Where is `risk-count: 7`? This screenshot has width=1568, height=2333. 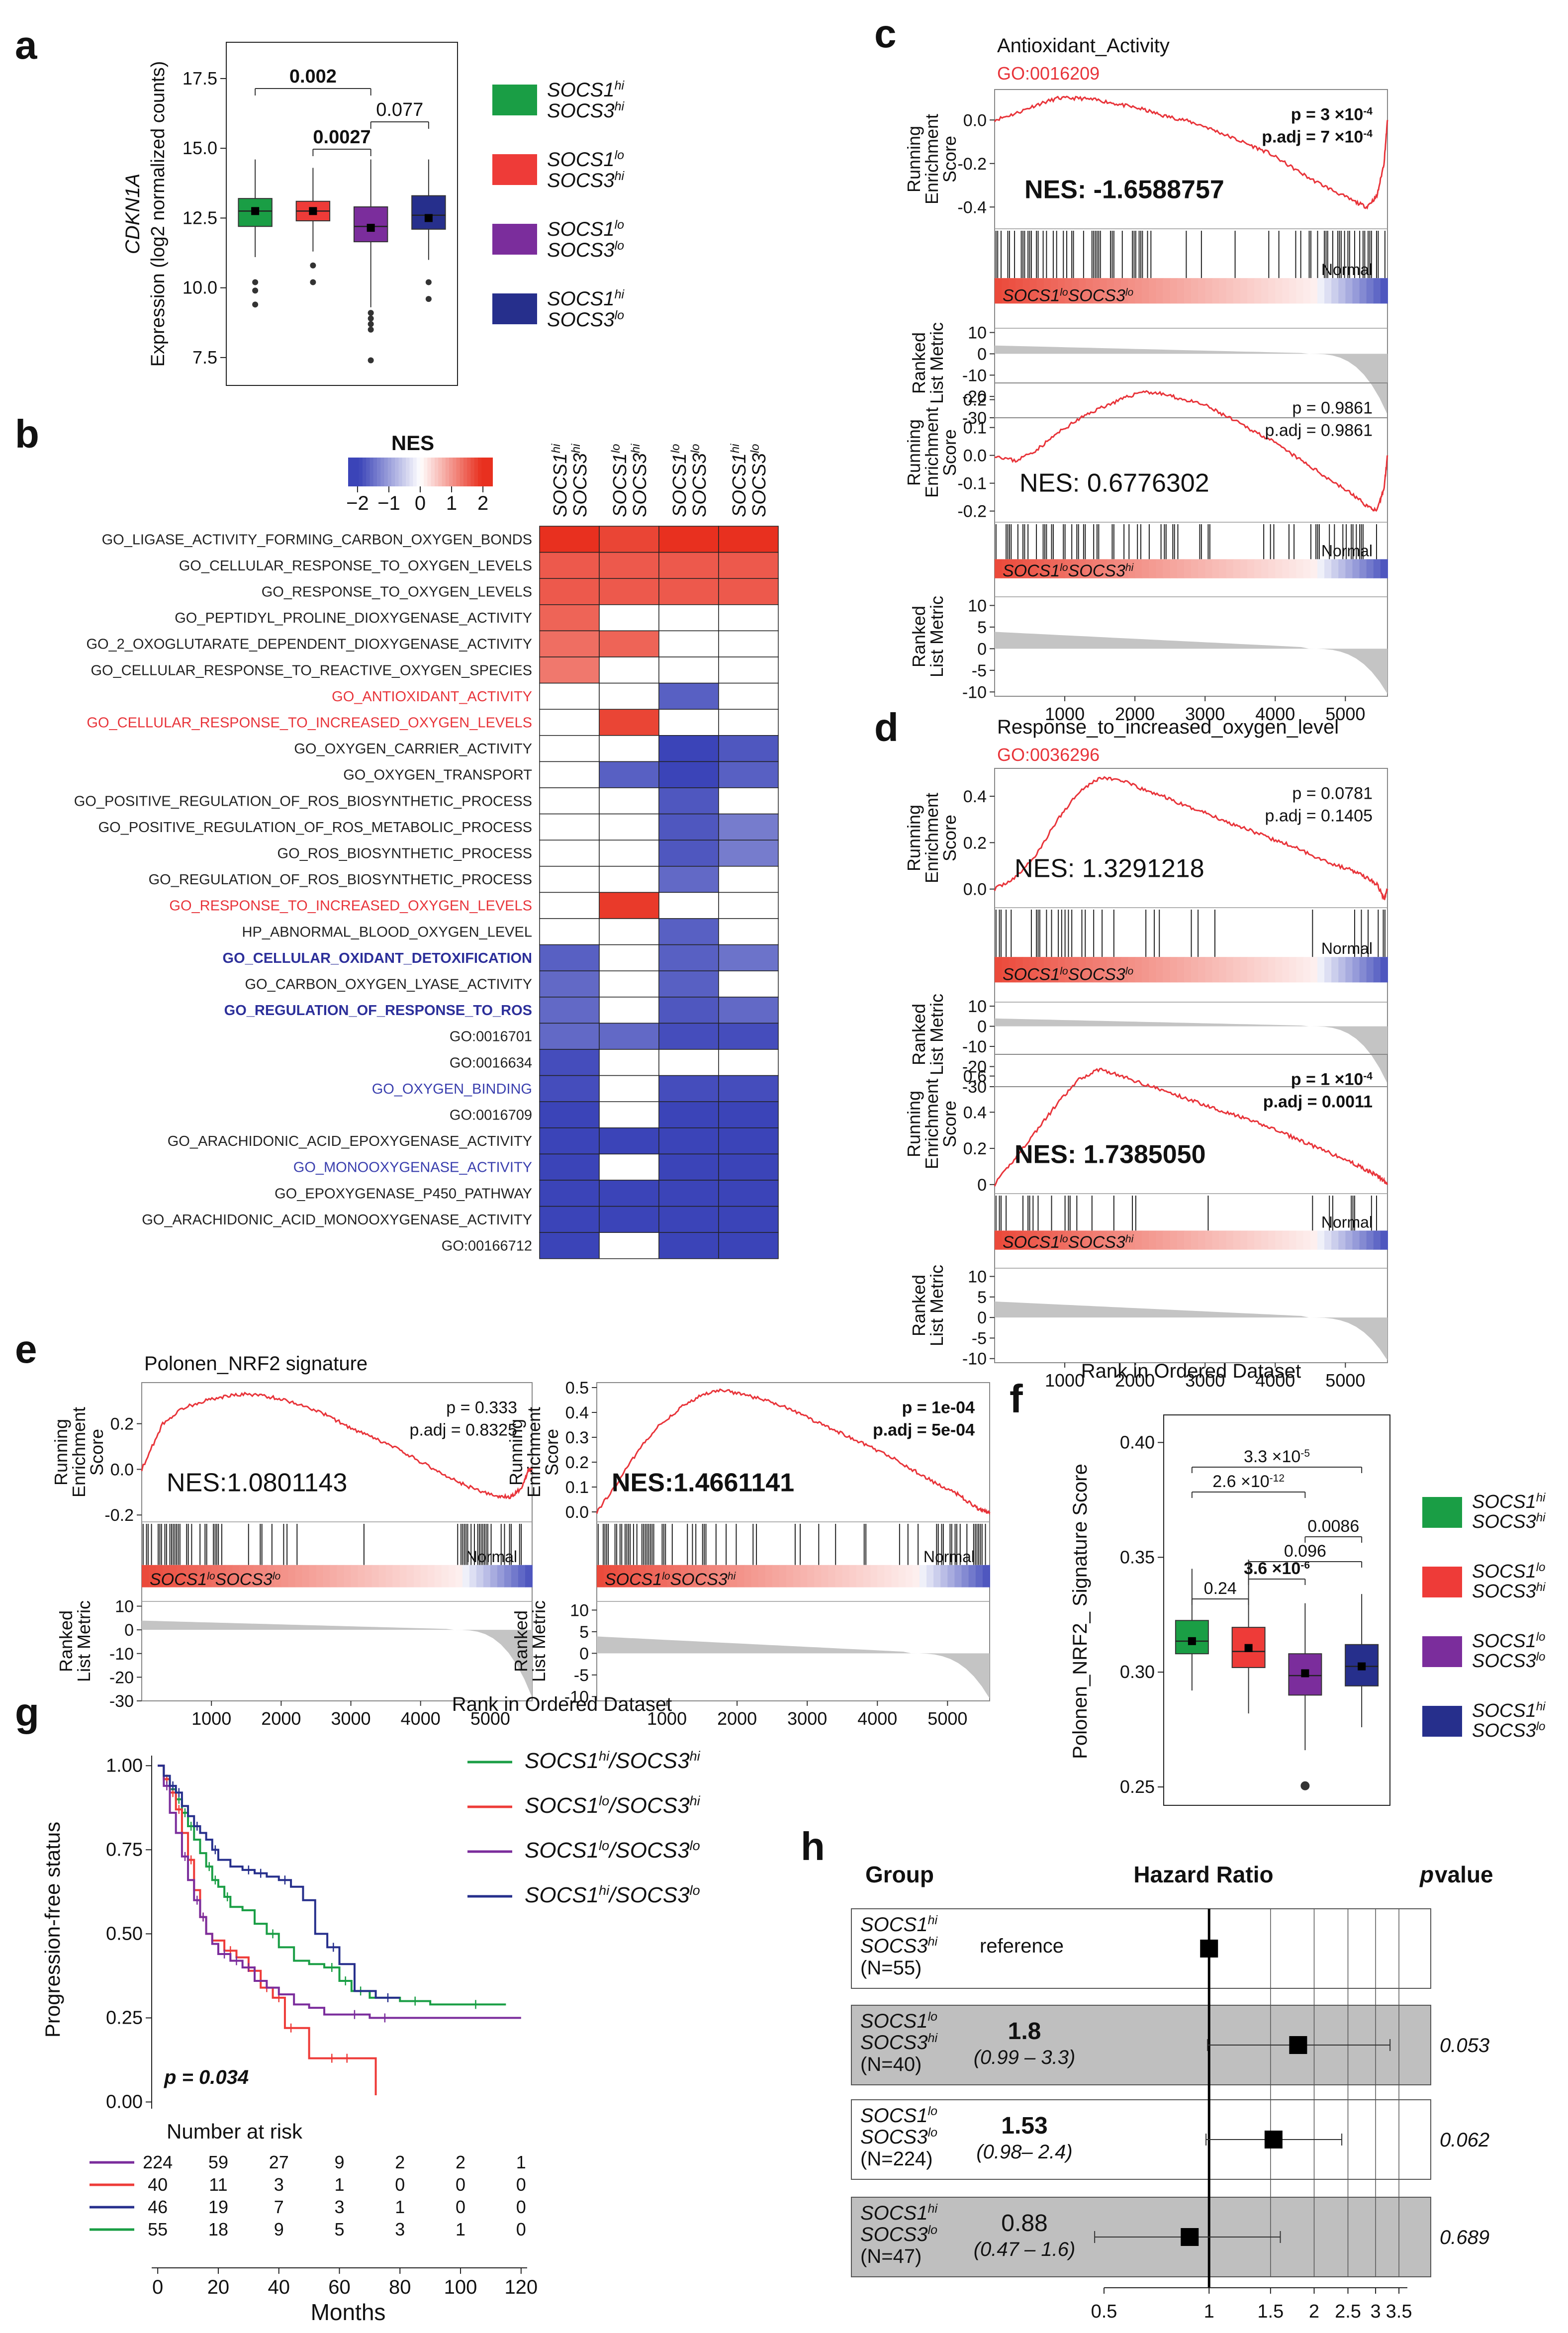
risk-count: 7 is located at coordinates (279, 2207).